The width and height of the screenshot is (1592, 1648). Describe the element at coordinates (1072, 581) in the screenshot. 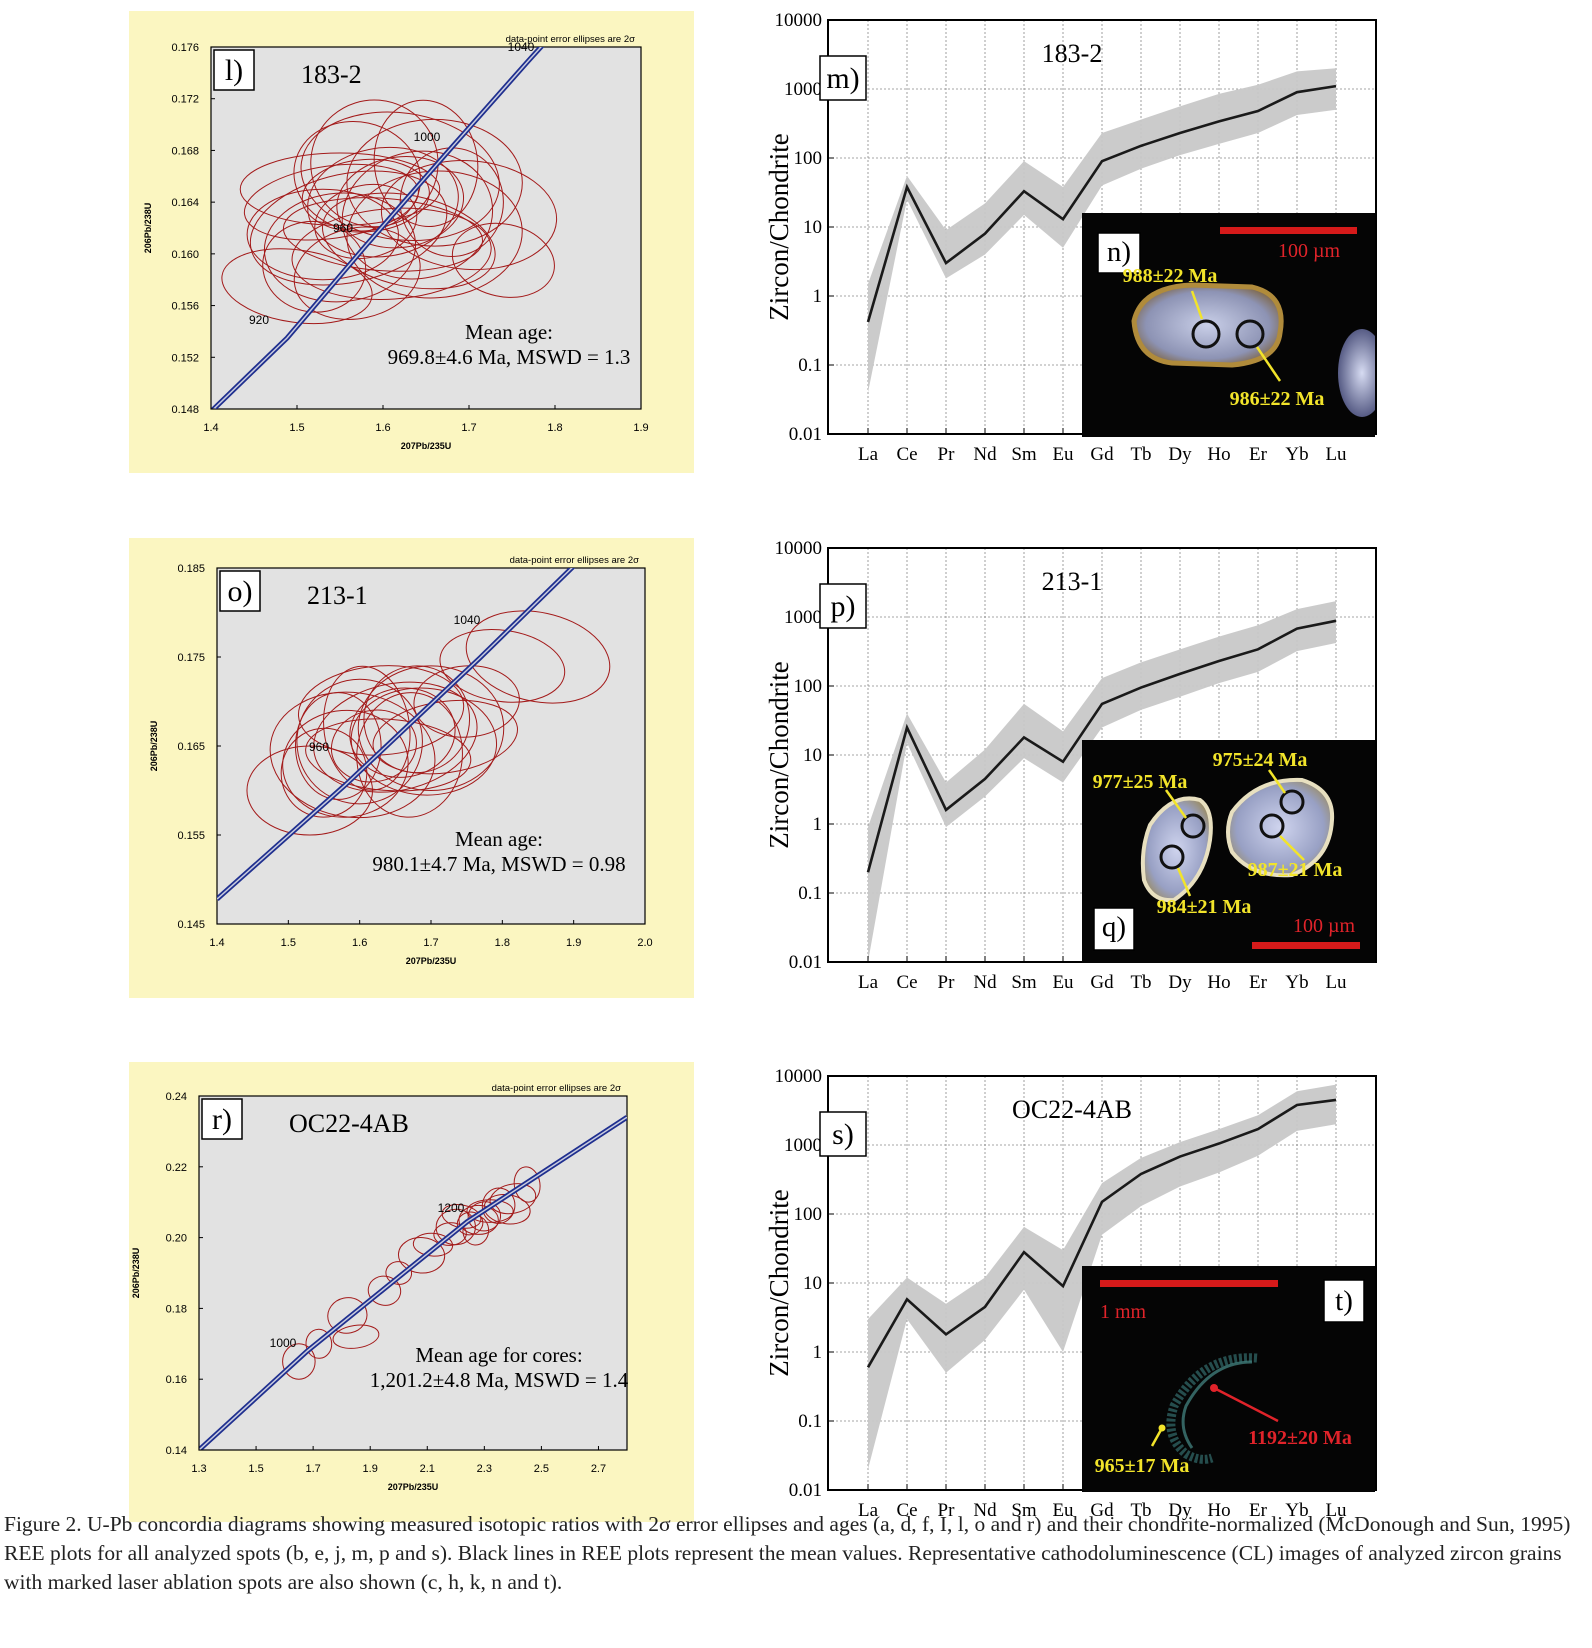

I see `sample-label: 213-1` at that location.